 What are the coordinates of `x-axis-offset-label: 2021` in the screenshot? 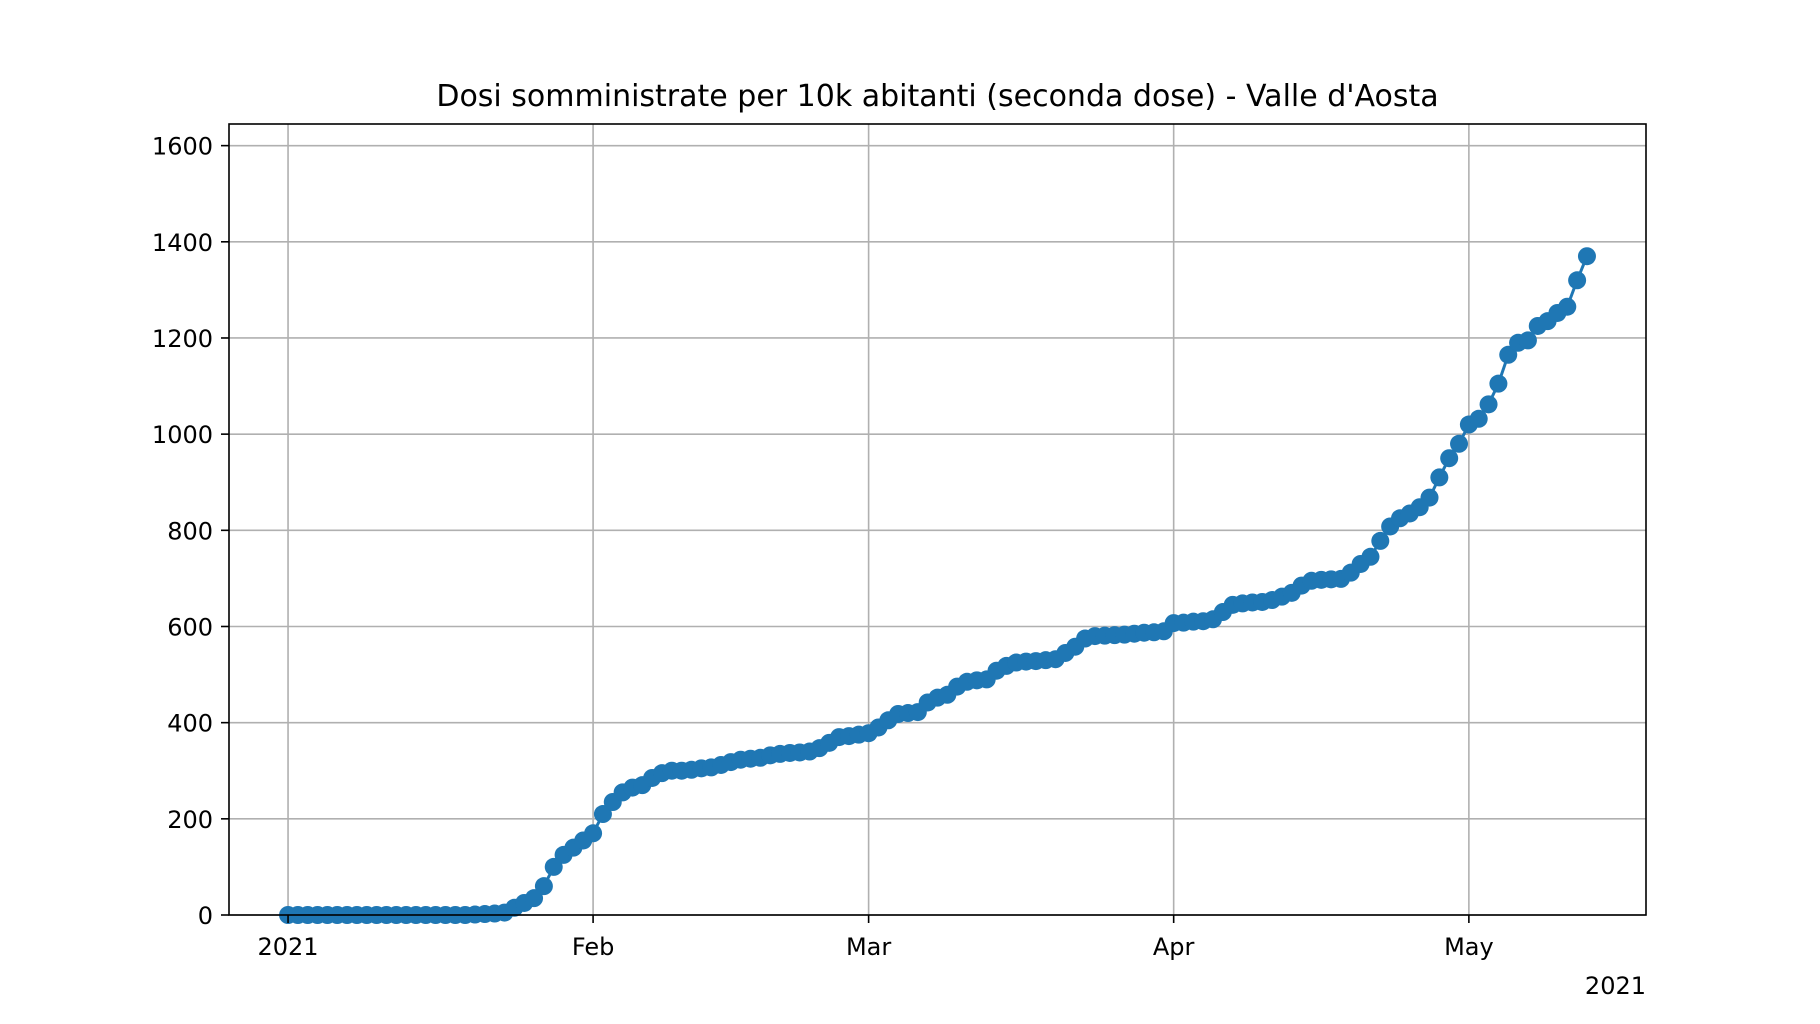 It's located at (1615, 986).